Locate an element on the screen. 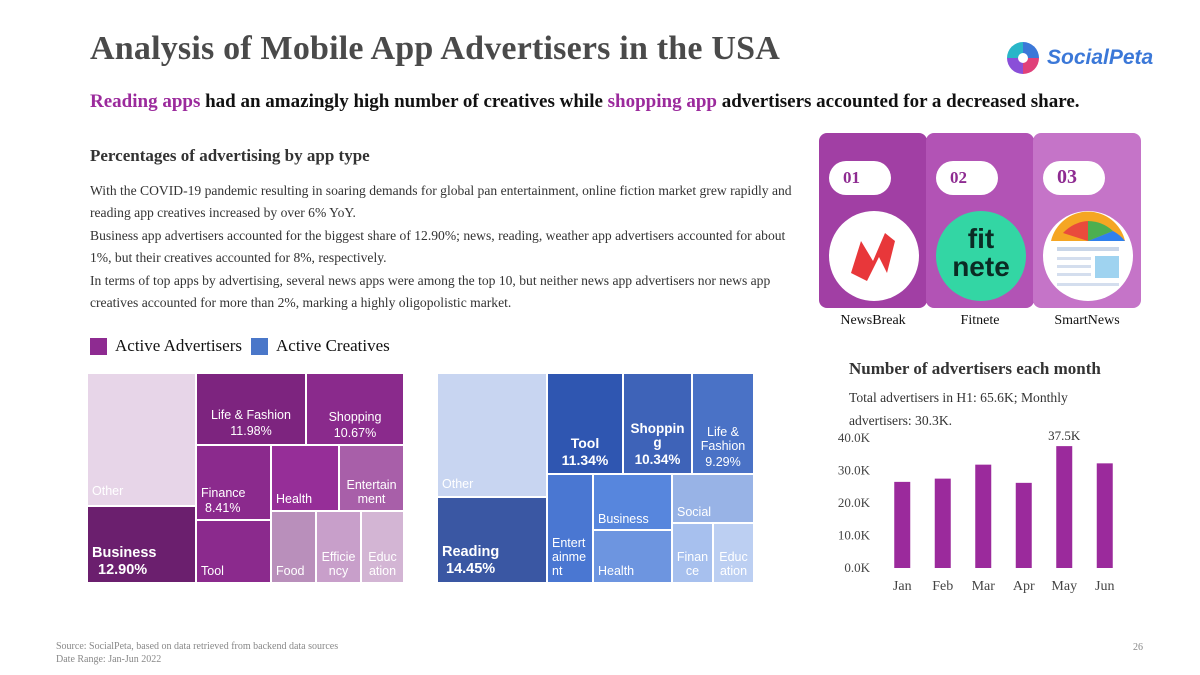  x-tick-label: May is located at coordinates (1064, 586).